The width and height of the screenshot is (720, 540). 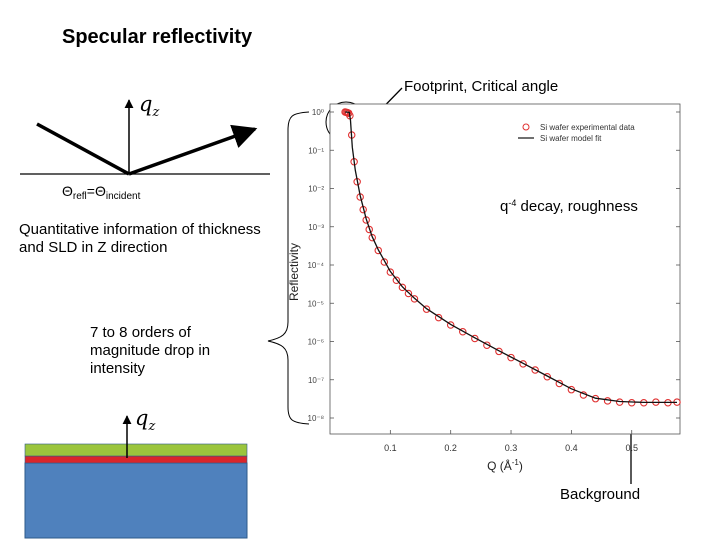 I want to click on x-tick-label: 0.1, so click(x=390, y=448).